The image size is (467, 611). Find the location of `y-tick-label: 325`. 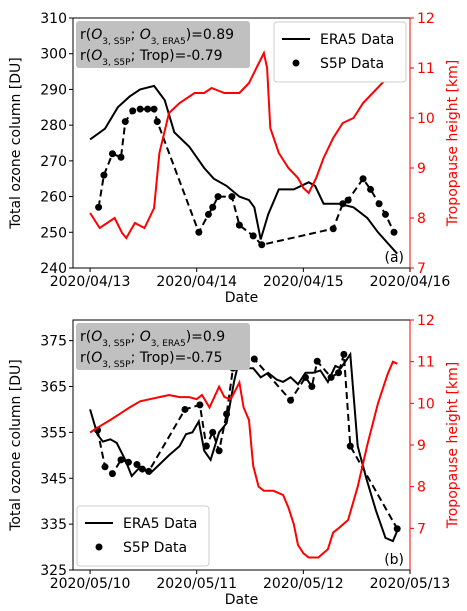

y-tick-label: 325 is located at coordinates (53, 571).